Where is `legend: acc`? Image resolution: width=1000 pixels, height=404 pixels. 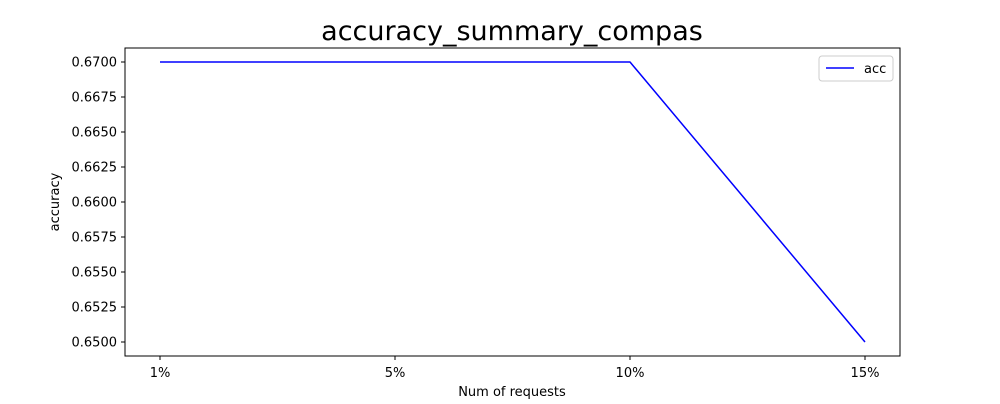 legend: acc is located at coordinates (856, 68).